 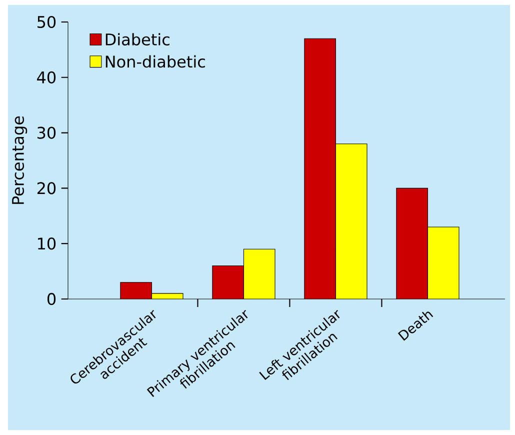 I want to click on y-tick-label: 0, so click(x=51, y=299).